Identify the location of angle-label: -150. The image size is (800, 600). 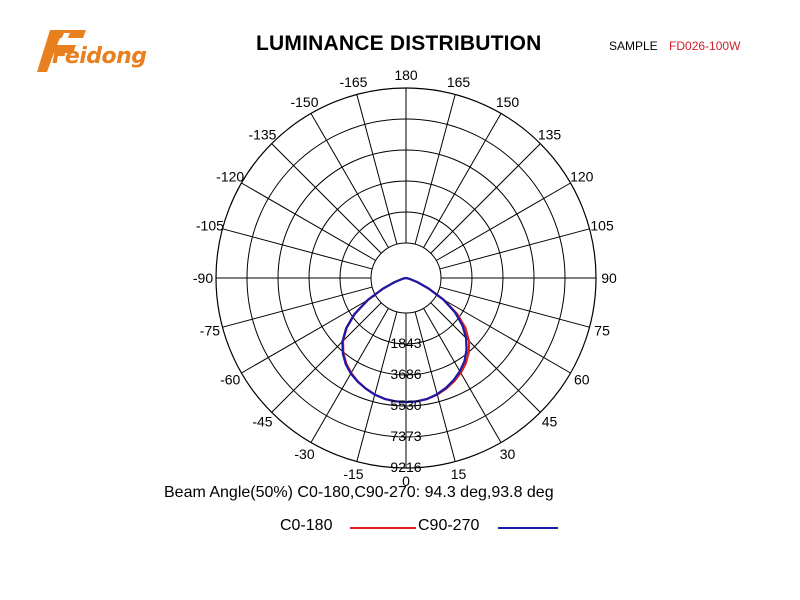
(304, 102).